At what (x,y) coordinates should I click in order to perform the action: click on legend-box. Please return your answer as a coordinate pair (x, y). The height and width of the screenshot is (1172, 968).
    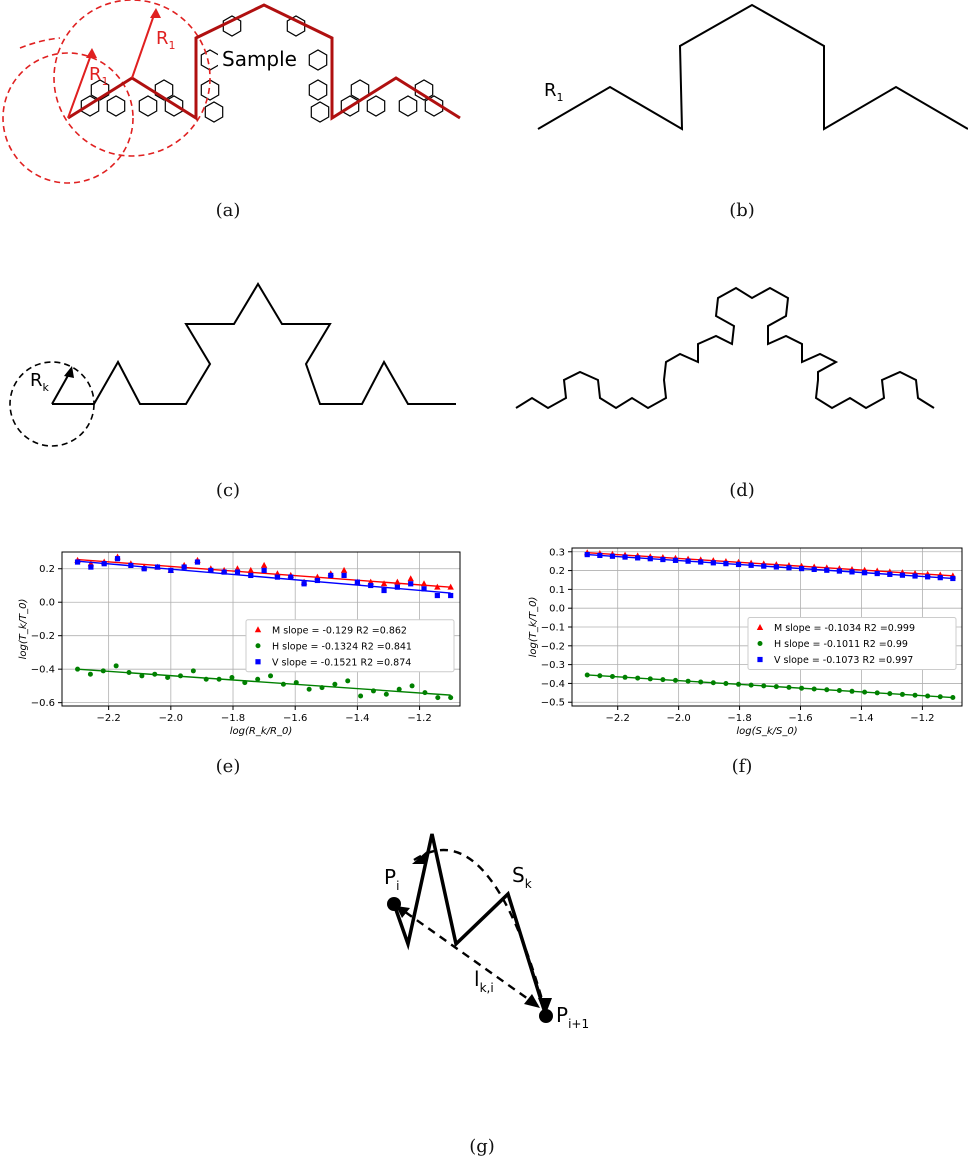
    Looking at the image, I should click on (852, 644).